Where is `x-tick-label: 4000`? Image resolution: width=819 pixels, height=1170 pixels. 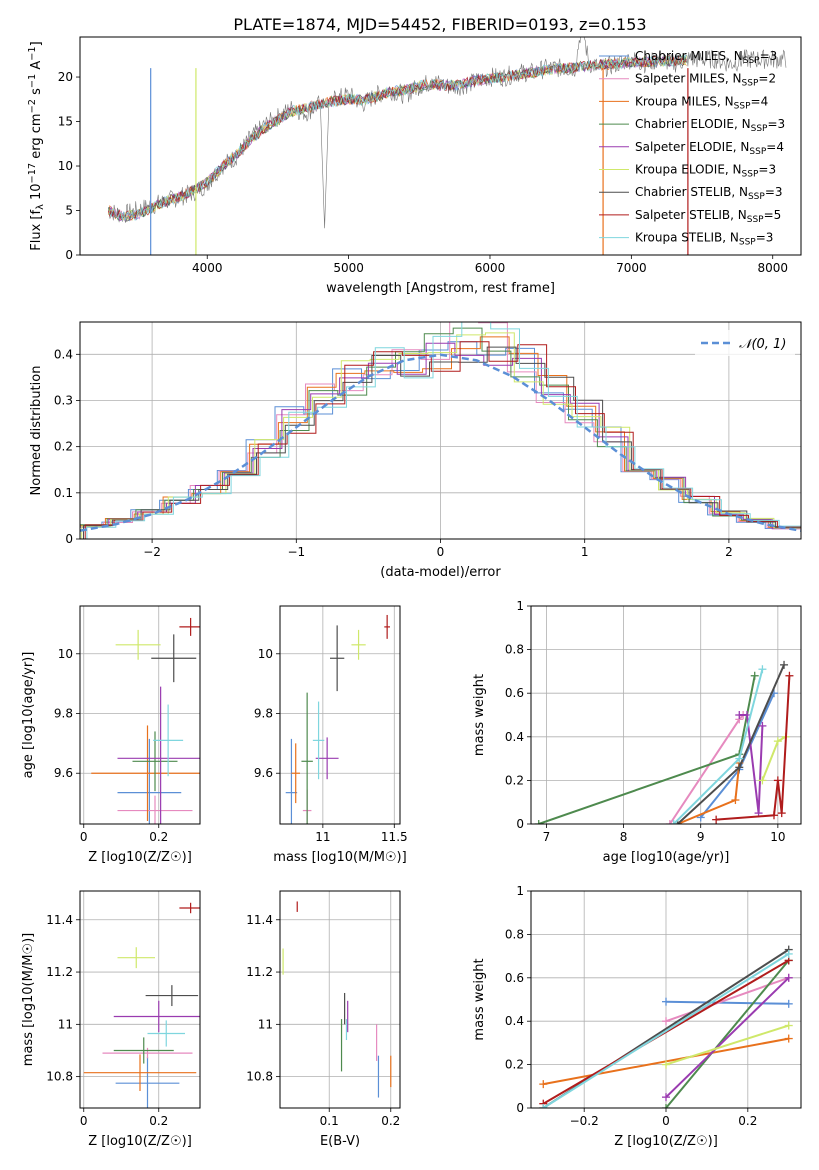 x-tick-label: 4000 is located at coordinates (207, 268).